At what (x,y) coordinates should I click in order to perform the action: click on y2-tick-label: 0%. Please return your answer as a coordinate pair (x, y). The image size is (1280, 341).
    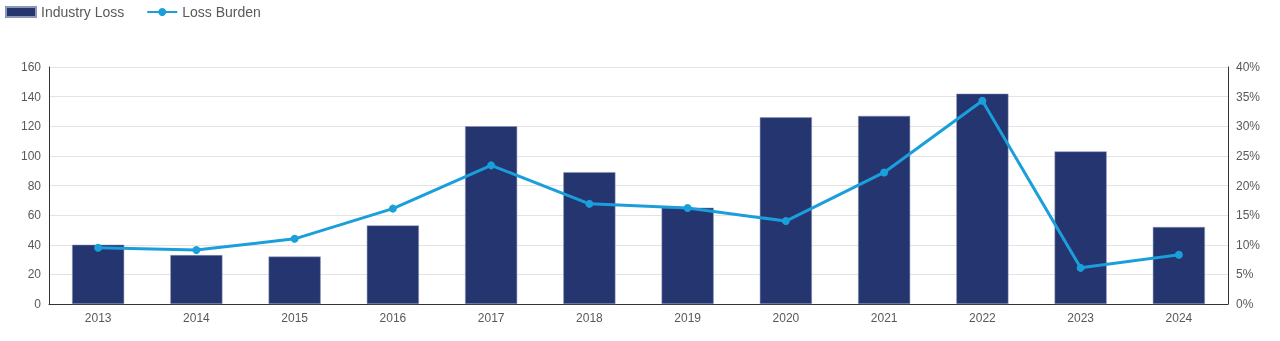
    Looking at the image, I should click on (1245, 304).